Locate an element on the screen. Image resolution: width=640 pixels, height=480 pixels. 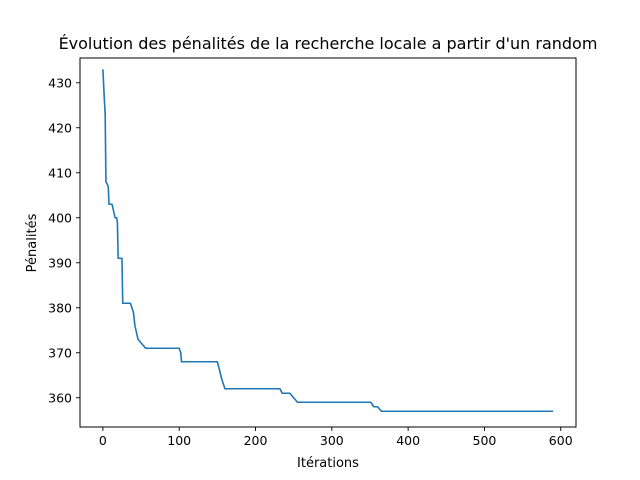
x-tick-label: 200 is located at coordinates (256, 440).